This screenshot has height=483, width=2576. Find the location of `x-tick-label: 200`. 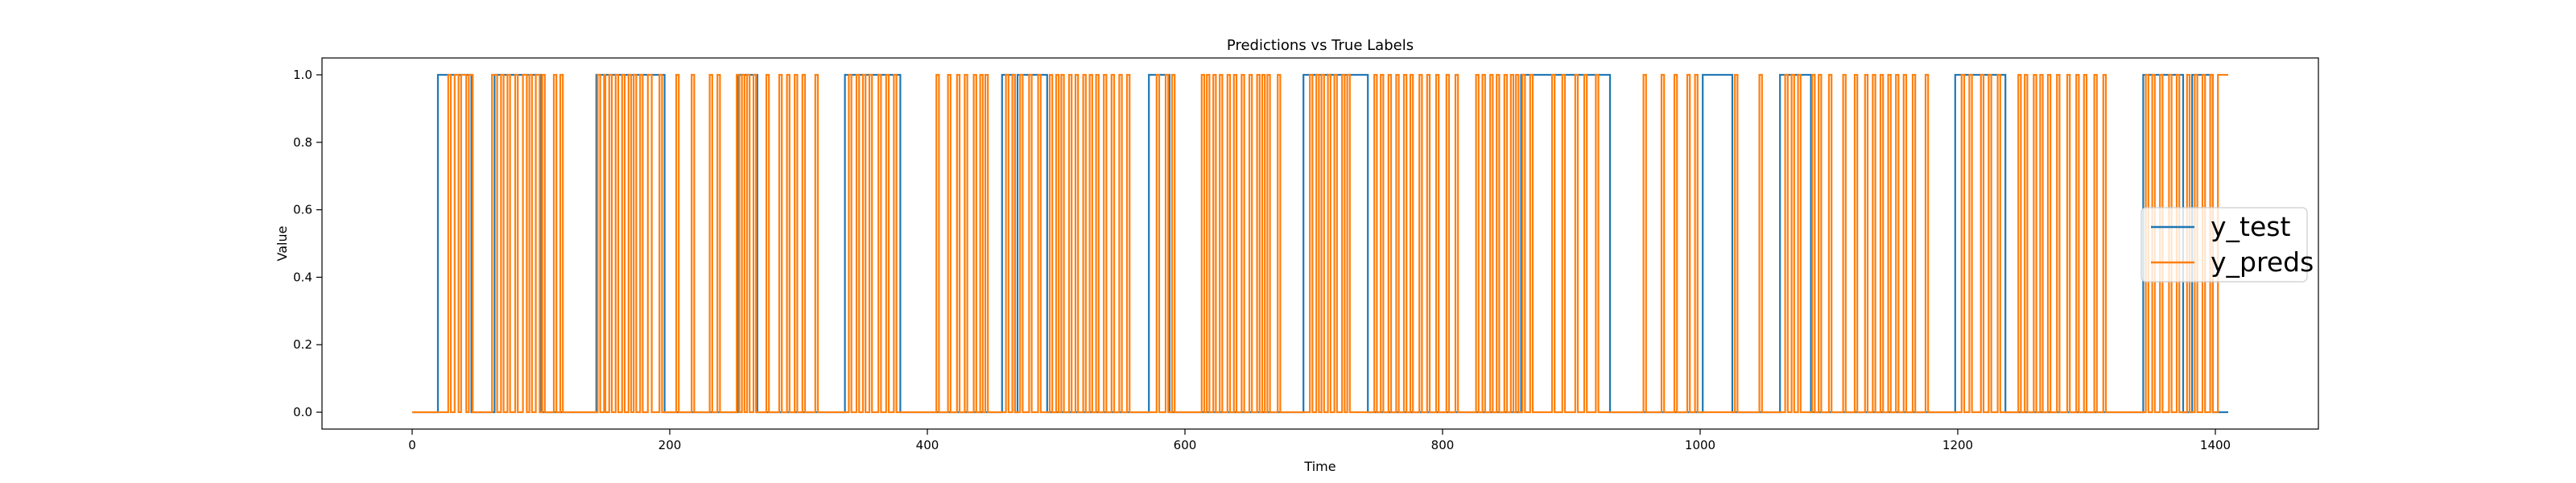

x-tick-label: 200 is located at coordinates (670, 445).